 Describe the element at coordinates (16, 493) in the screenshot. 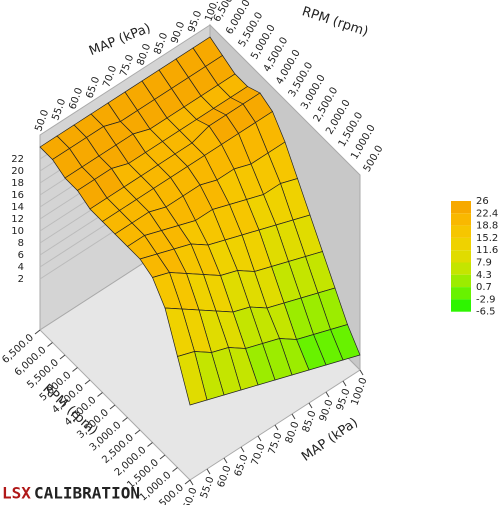

I see `watermark-brand: LSX` at that location.